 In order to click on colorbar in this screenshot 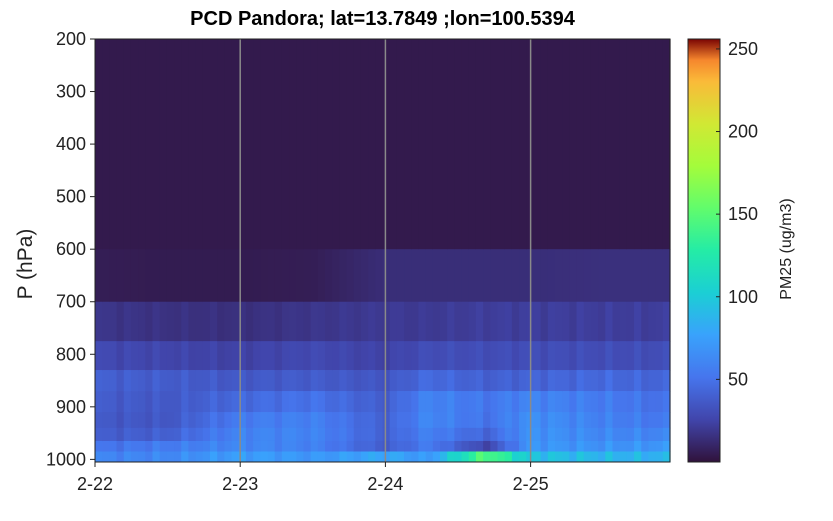, I will do `click(704, 250)`.